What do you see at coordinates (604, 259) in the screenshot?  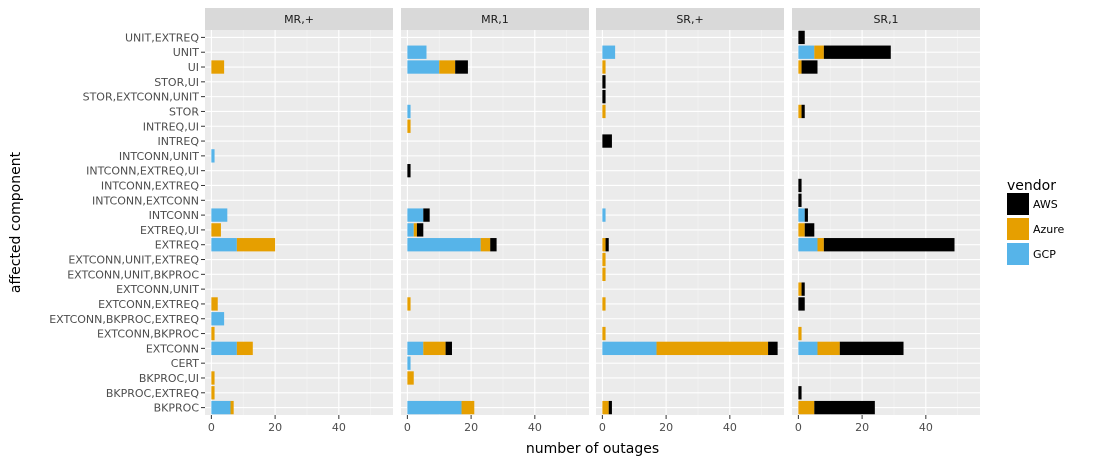 I see `bar-azure-extconn-unit-extreq` at bounding box center [604, 259].